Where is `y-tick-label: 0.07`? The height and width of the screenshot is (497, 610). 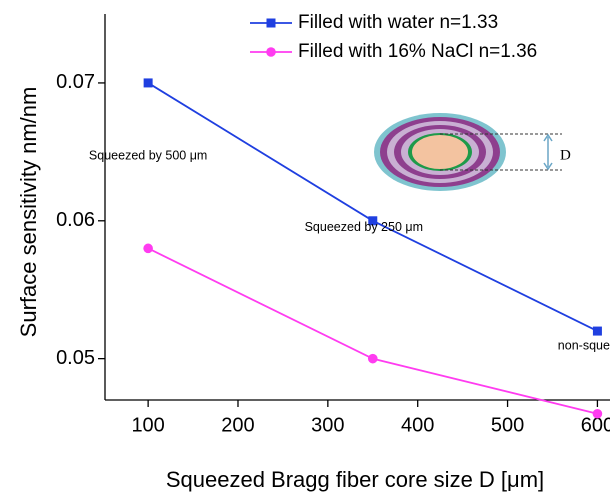 y-tick-label: 0.07 is located at coordinates (75, 82).